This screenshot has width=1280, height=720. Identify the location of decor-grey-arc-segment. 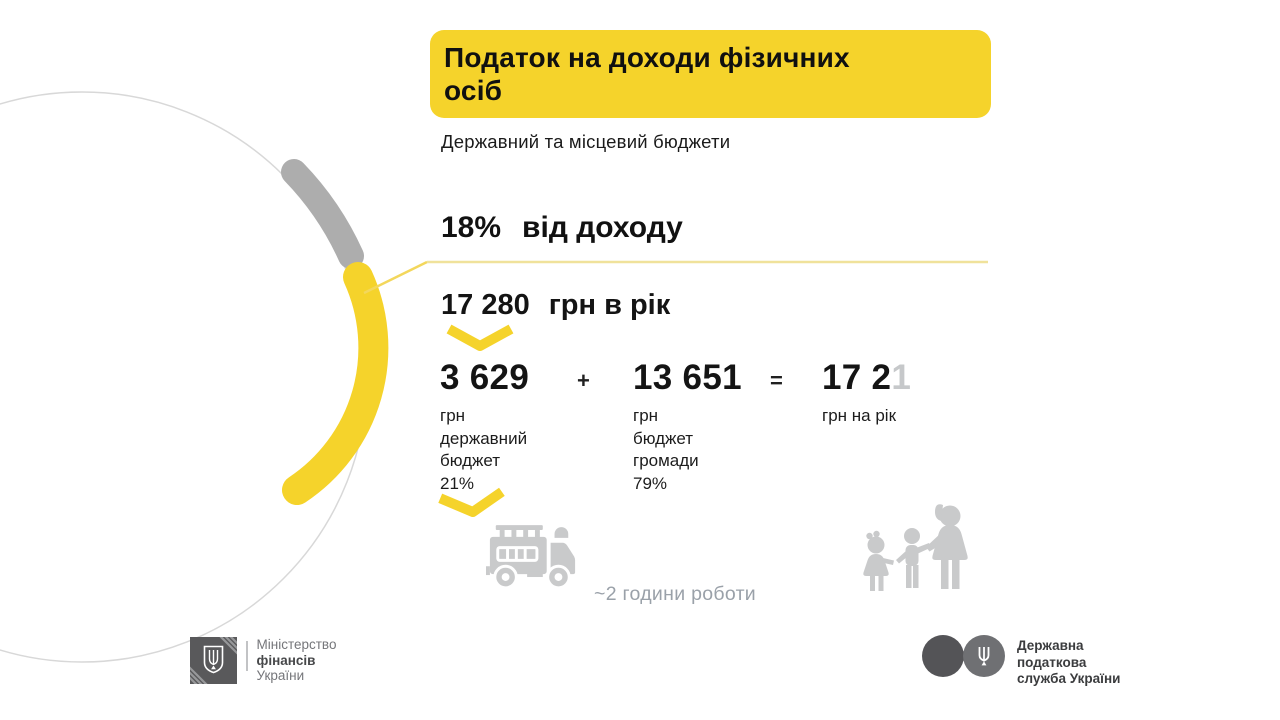
(322, 214).